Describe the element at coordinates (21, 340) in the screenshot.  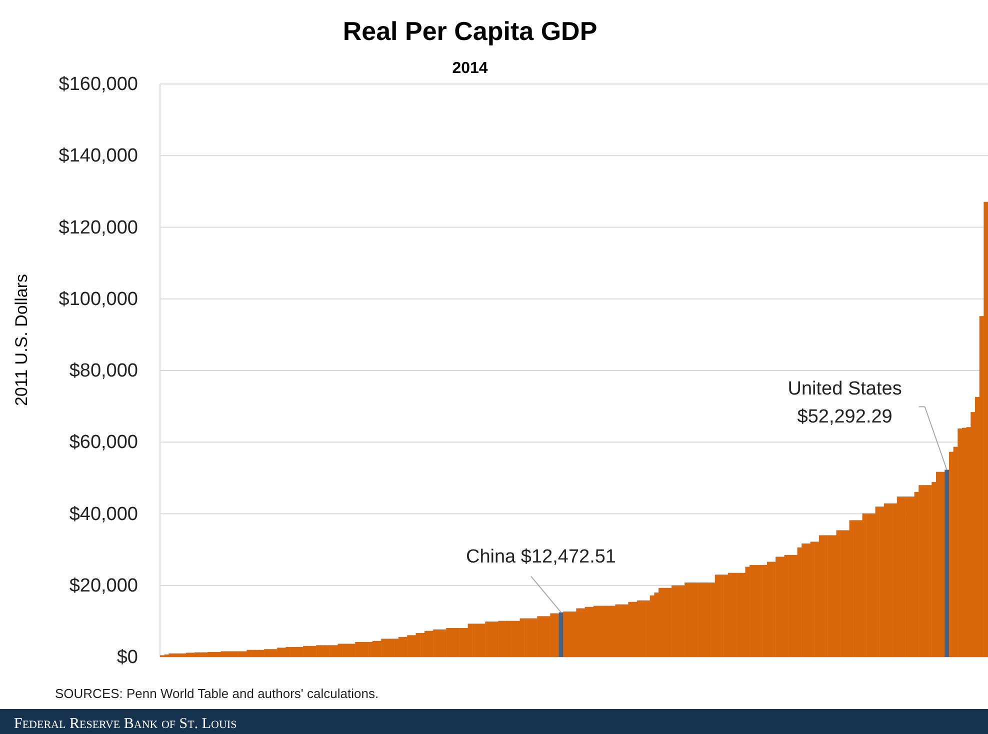
I see `y-axis-title: 2011 U.S. Dollars` at that location.